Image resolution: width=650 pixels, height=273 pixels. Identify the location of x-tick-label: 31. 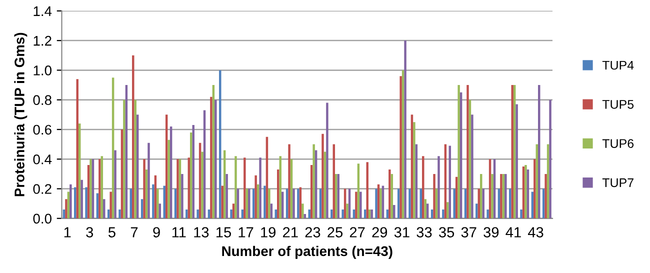
(402, 232).